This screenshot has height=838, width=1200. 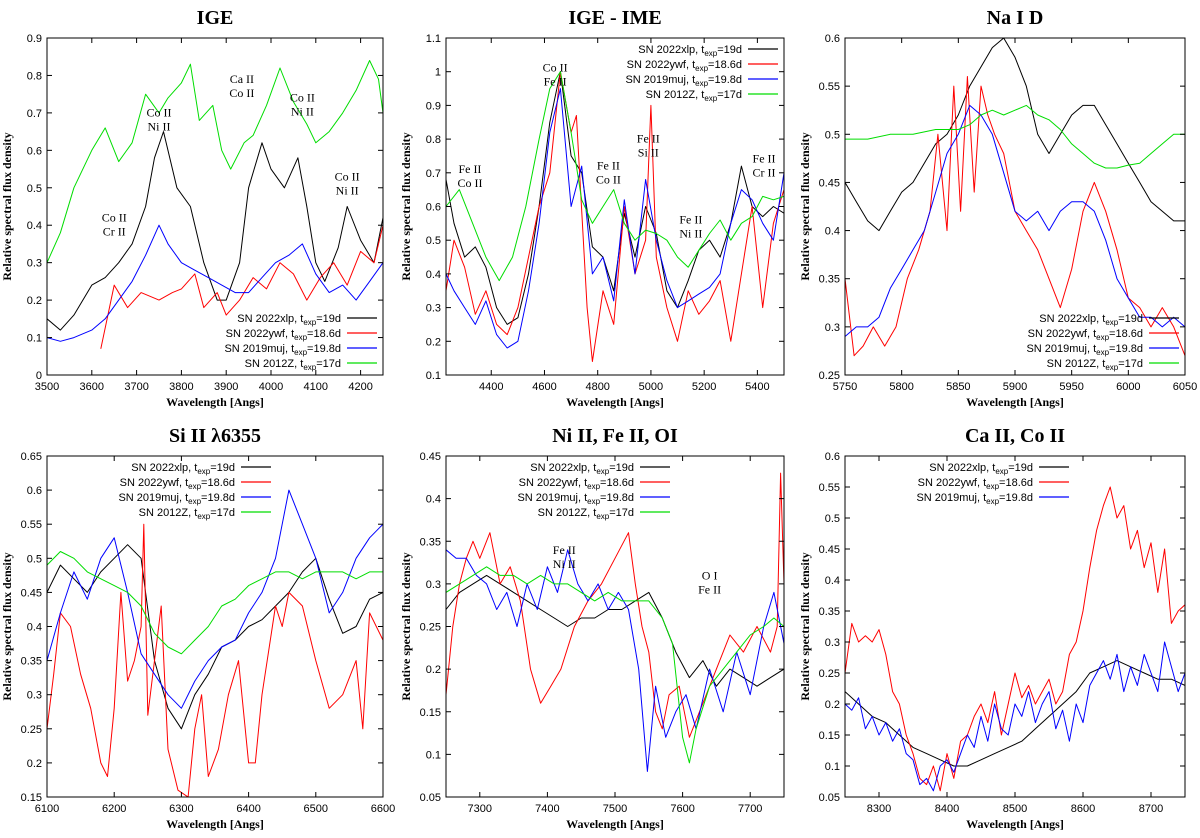 I want to click on x-tick-label: 6600, so click(x=383, y=809).